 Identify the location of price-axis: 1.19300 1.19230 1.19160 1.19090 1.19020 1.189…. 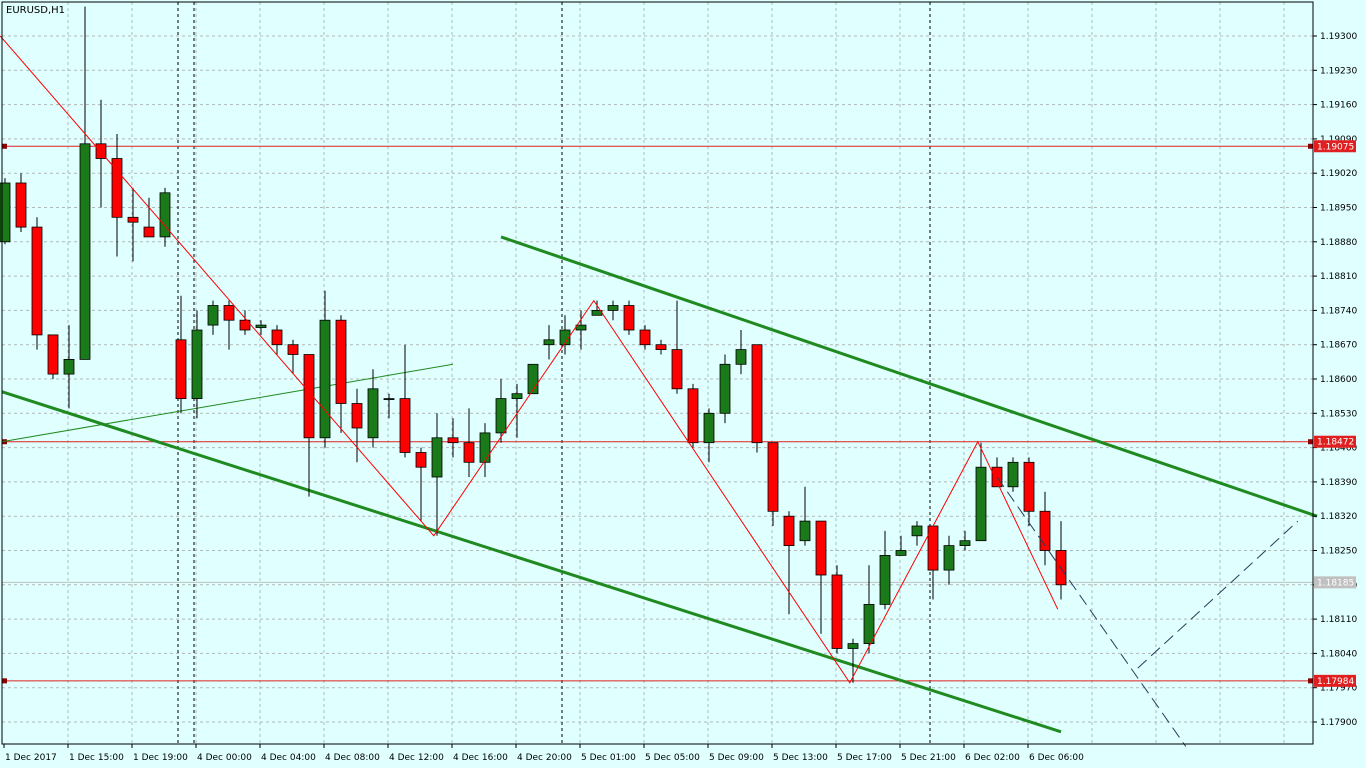
(1335, 380).